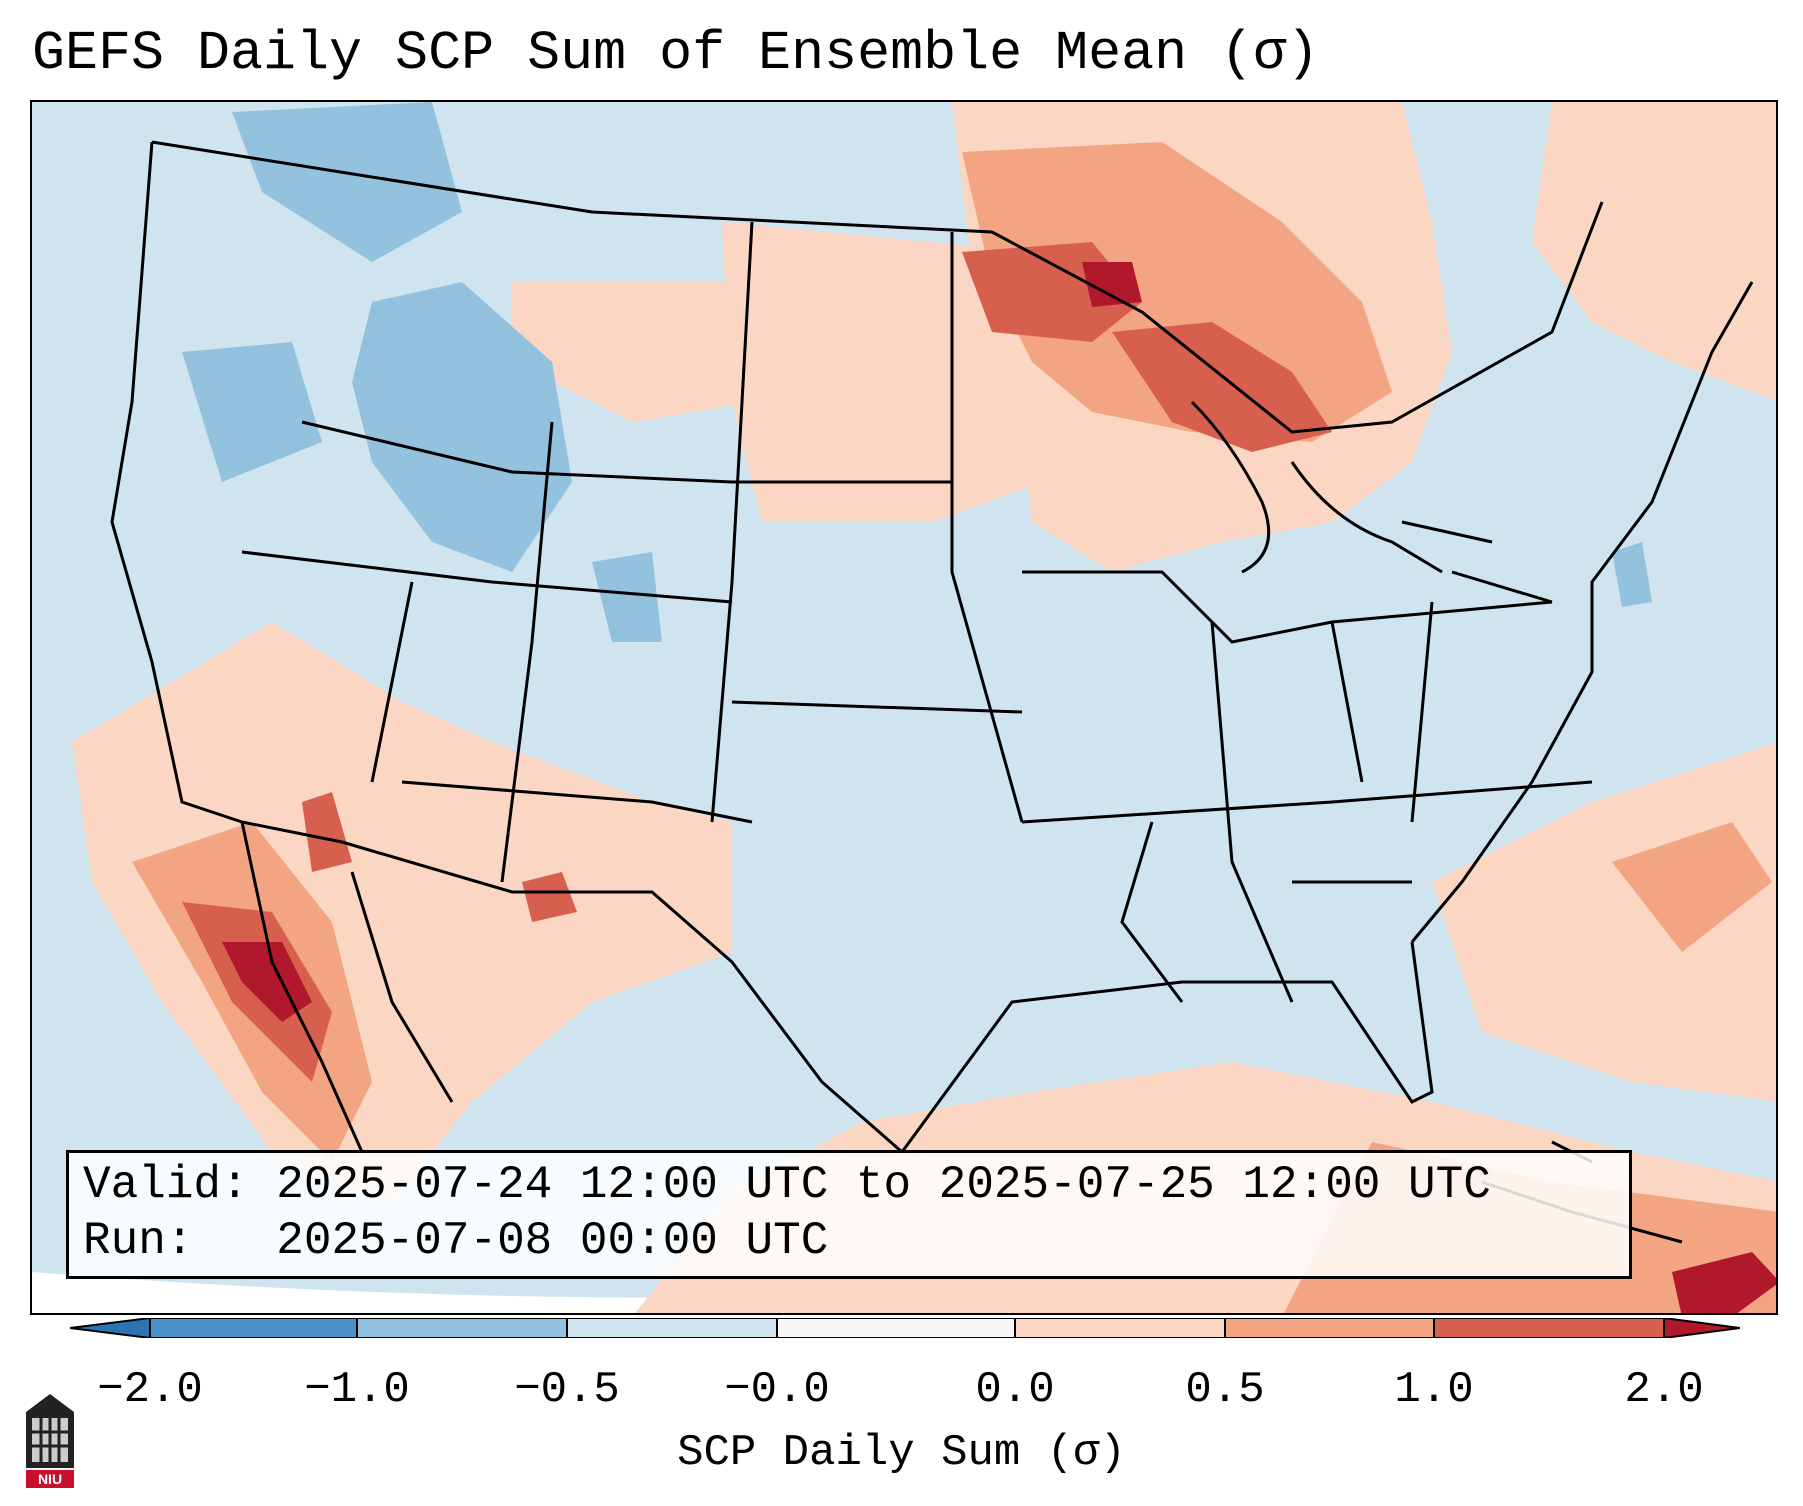 The width and height of the screenshot is (1803, 1506). I want to click on state-lines-east, so click(1307, 786).